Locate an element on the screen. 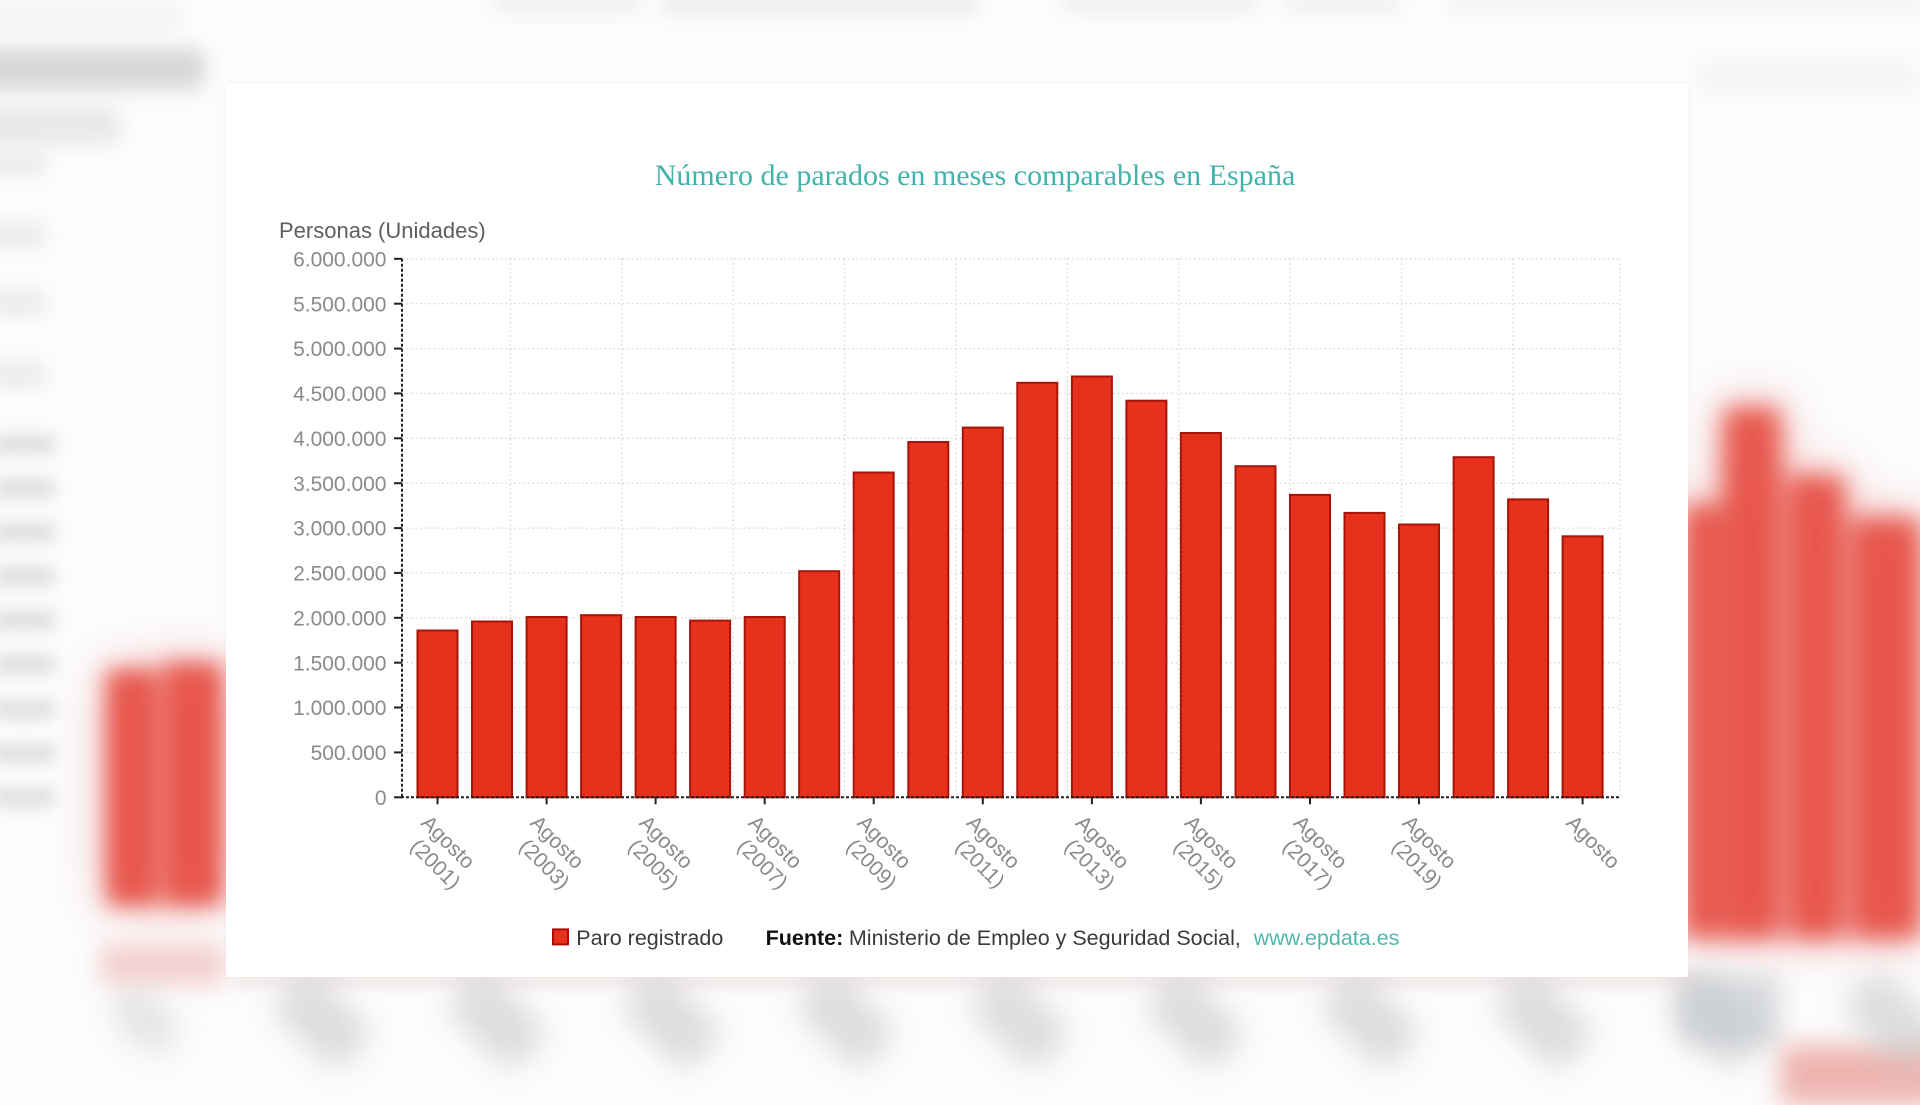 The width and height of the screenshot is (1920, 1105). svg-text: Fuente: is located at coordinates (805, 938).